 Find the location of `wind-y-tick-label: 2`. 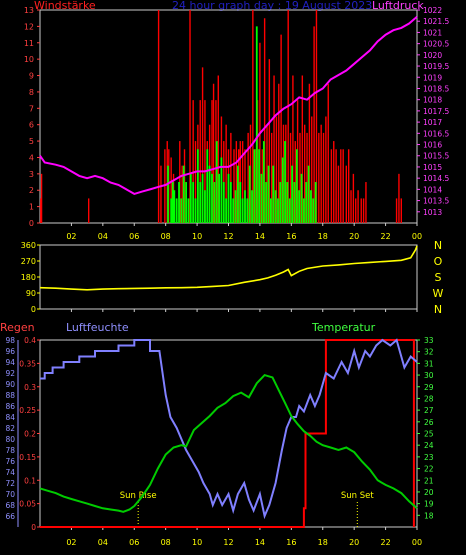

wind-y-tick-label: 2 is located at coordinates (31, 190).